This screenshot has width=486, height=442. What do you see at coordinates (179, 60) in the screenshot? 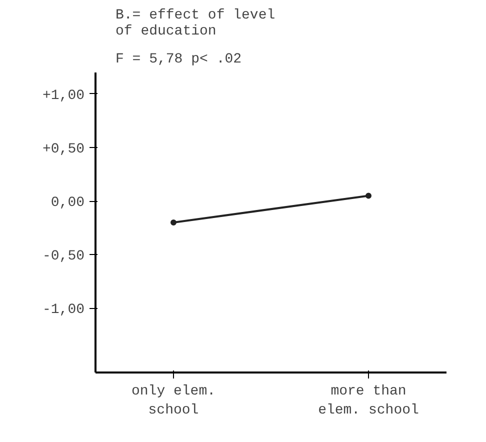
I see `text: F = 5,78 p< .02` at bounding box center [179, 60].